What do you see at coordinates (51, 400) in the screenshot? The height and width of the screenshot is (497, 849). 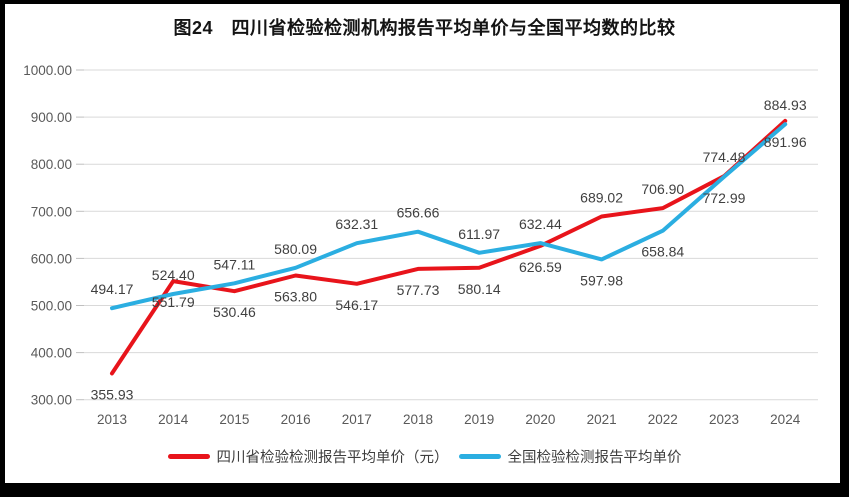 I see `y-axis-label: 300.00` at bounding box center [51, 400].